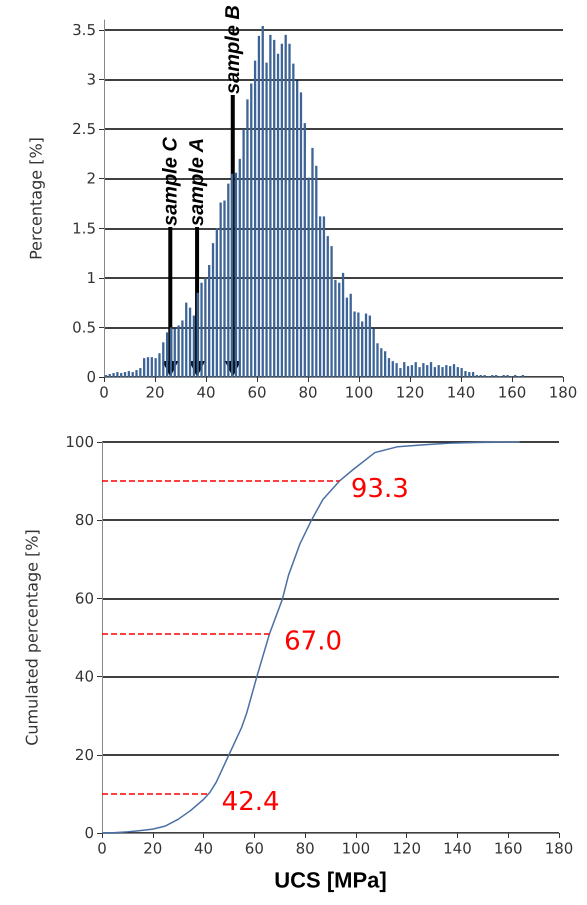  Describe the element at coordinates (330, 880) in the screenshot. I see `x-axis-title: UCS [MPa]` at that location.